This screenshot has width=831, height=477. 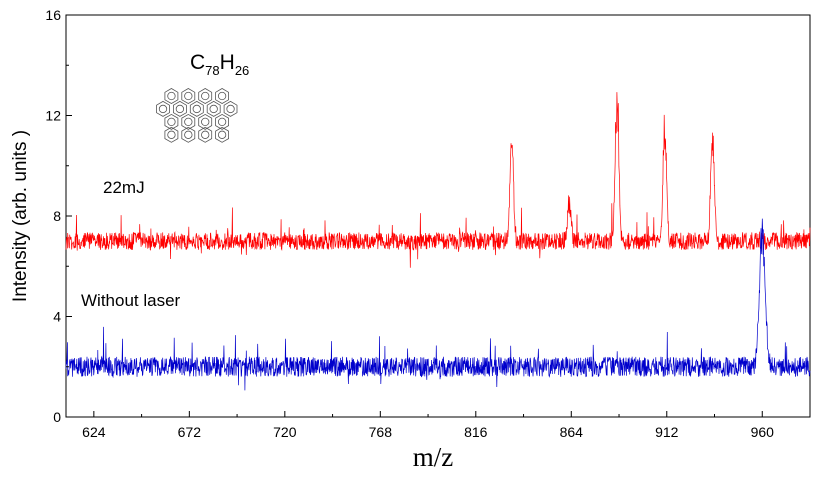 I want to click on x-tick-label: 720, so click(x=285, y=432).